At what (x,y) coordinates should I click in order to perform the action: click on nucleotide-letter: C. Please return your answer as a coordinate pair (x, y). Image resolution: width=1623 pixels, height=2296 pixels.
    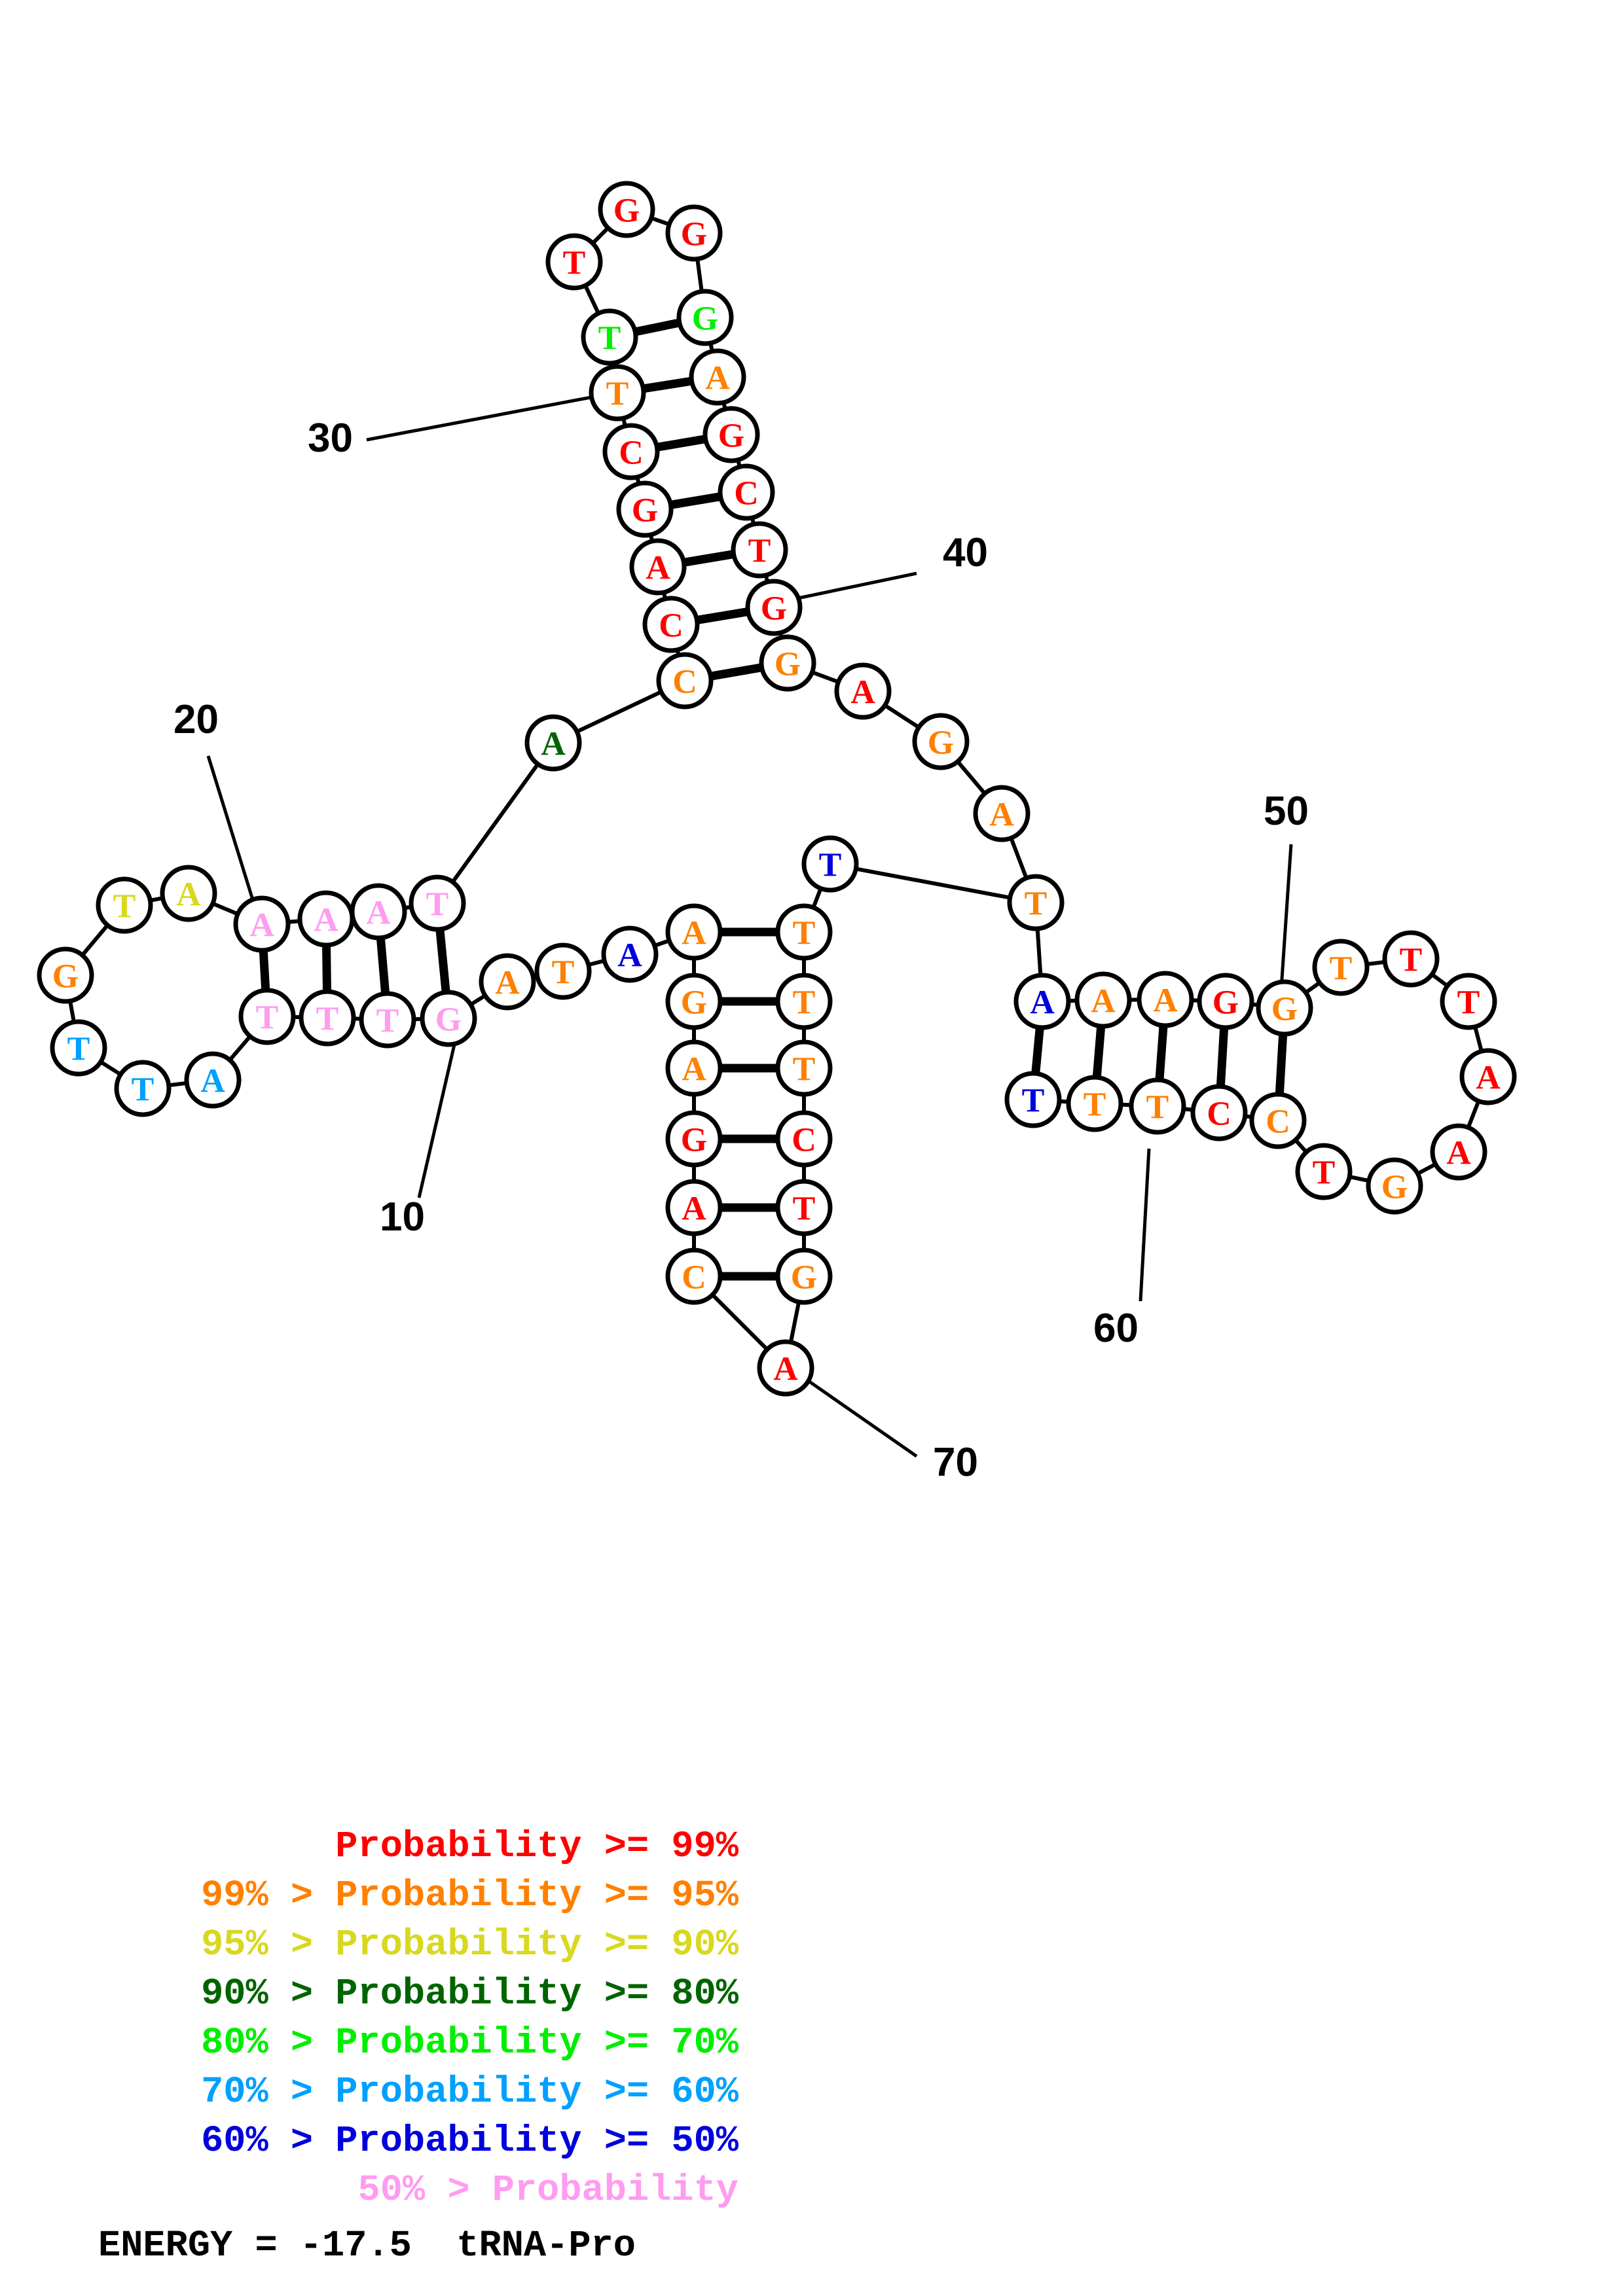
    Looking at the image, I should click on (1278, 1122).